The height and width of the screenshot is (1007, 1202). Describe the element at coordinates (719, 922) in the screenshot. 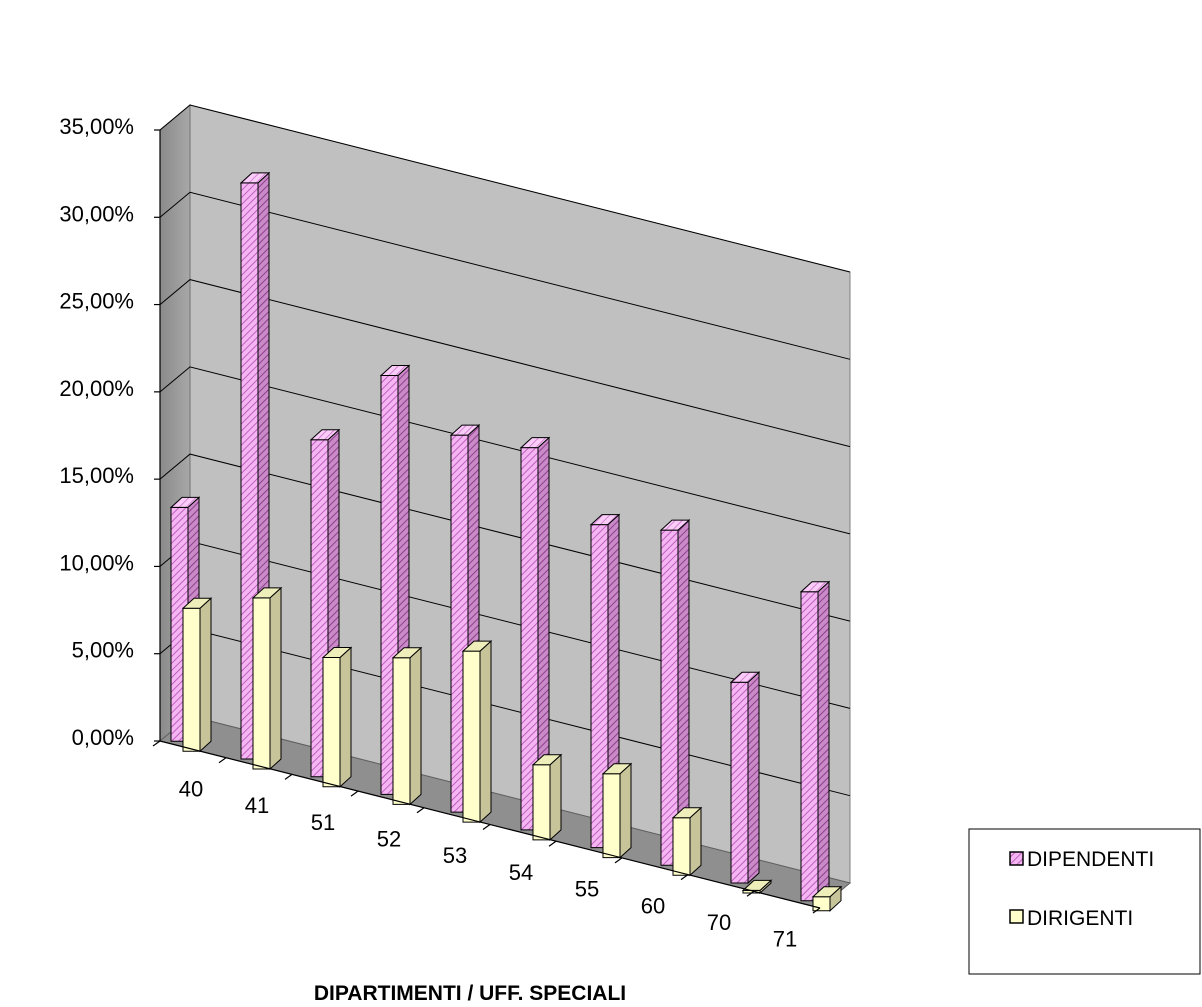

I see `x-tick-label: 70` at that location.